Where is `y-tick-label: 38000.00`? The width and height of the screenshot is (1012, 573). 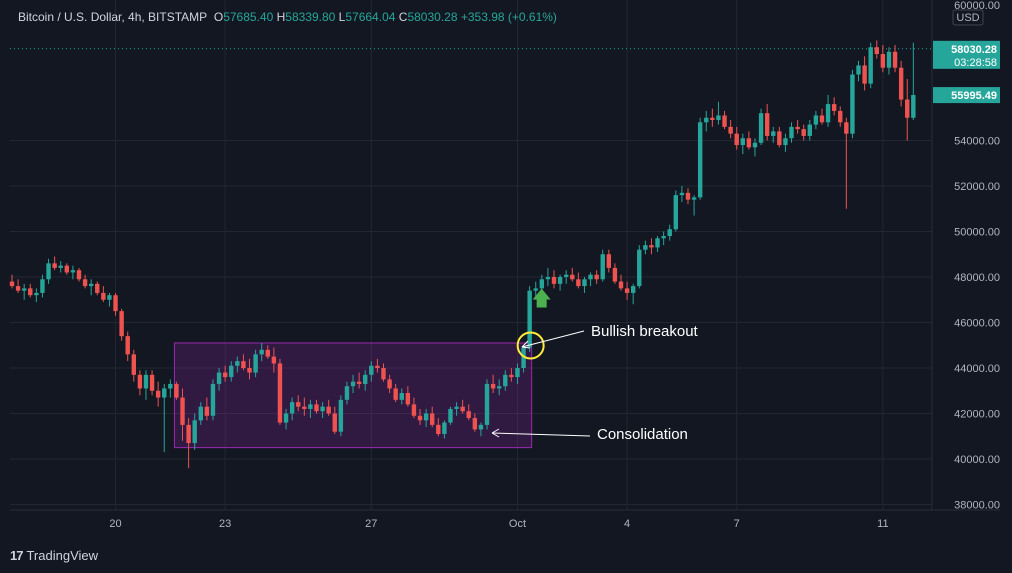
y-tick-label: 38000.00 is located at coordinates (977, 506).